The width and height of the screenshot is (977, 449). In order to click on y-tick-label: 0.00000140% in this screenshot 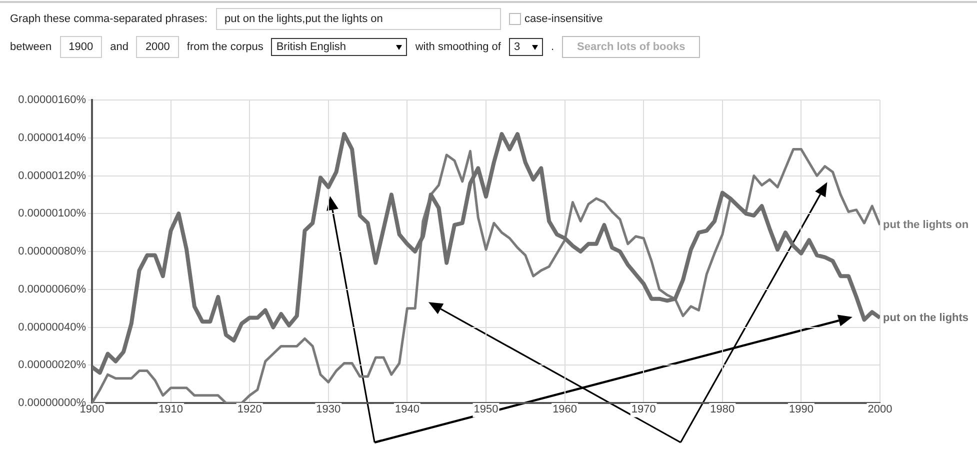, I will do `click(52, 138)`.